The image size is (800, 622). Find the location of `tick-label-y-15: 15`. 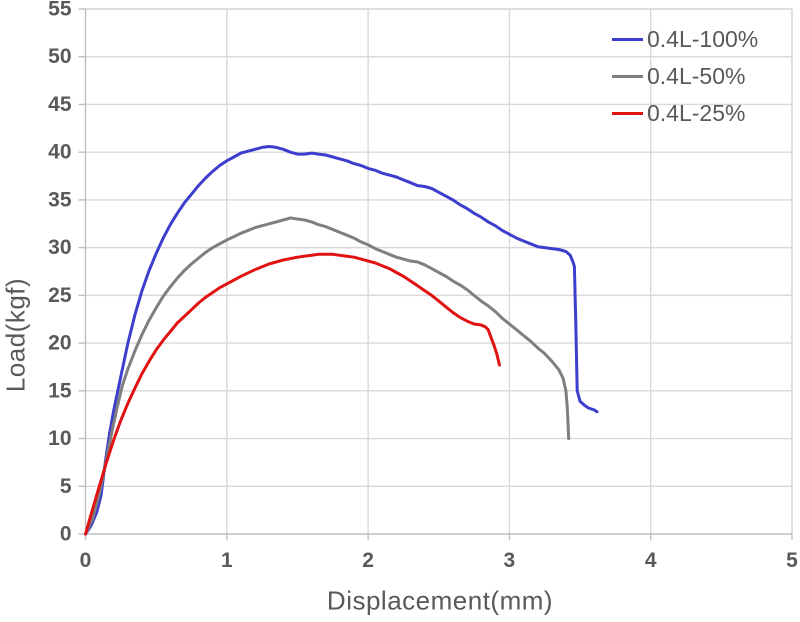

tick-label-y-15: 15 is located at coordinates (60, 390).